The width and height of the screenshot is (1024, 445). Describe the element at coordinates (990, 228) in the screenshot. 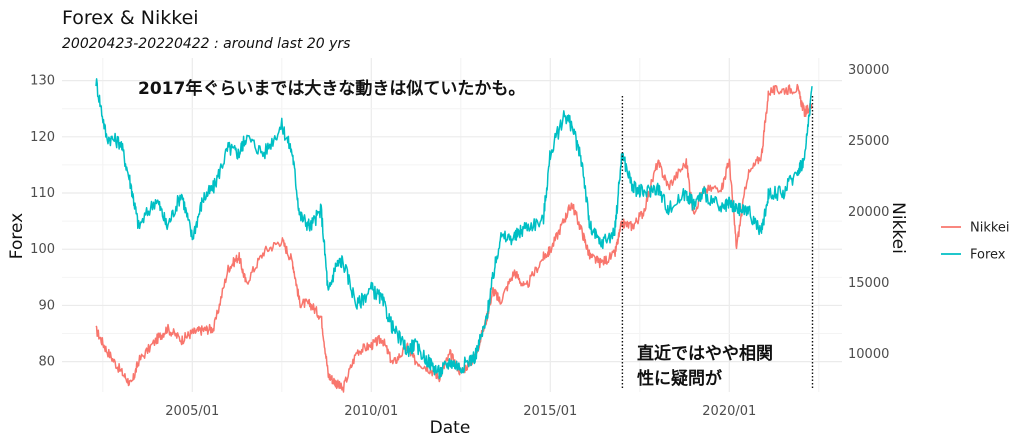

I see `legend-label-nikkei: Nikkei` at that location.